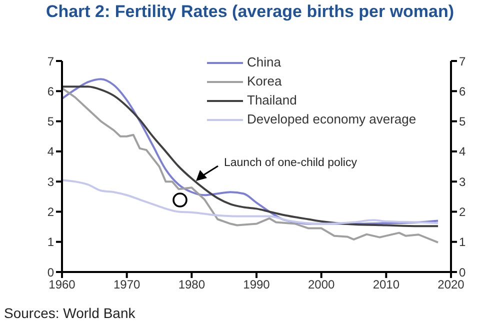 The width and height of the screenshot is (500, 329). What do you see at coordinates (50, 242) in the screenshot?
I see `y-tick-label: 1` at bounding box center [50, 242].